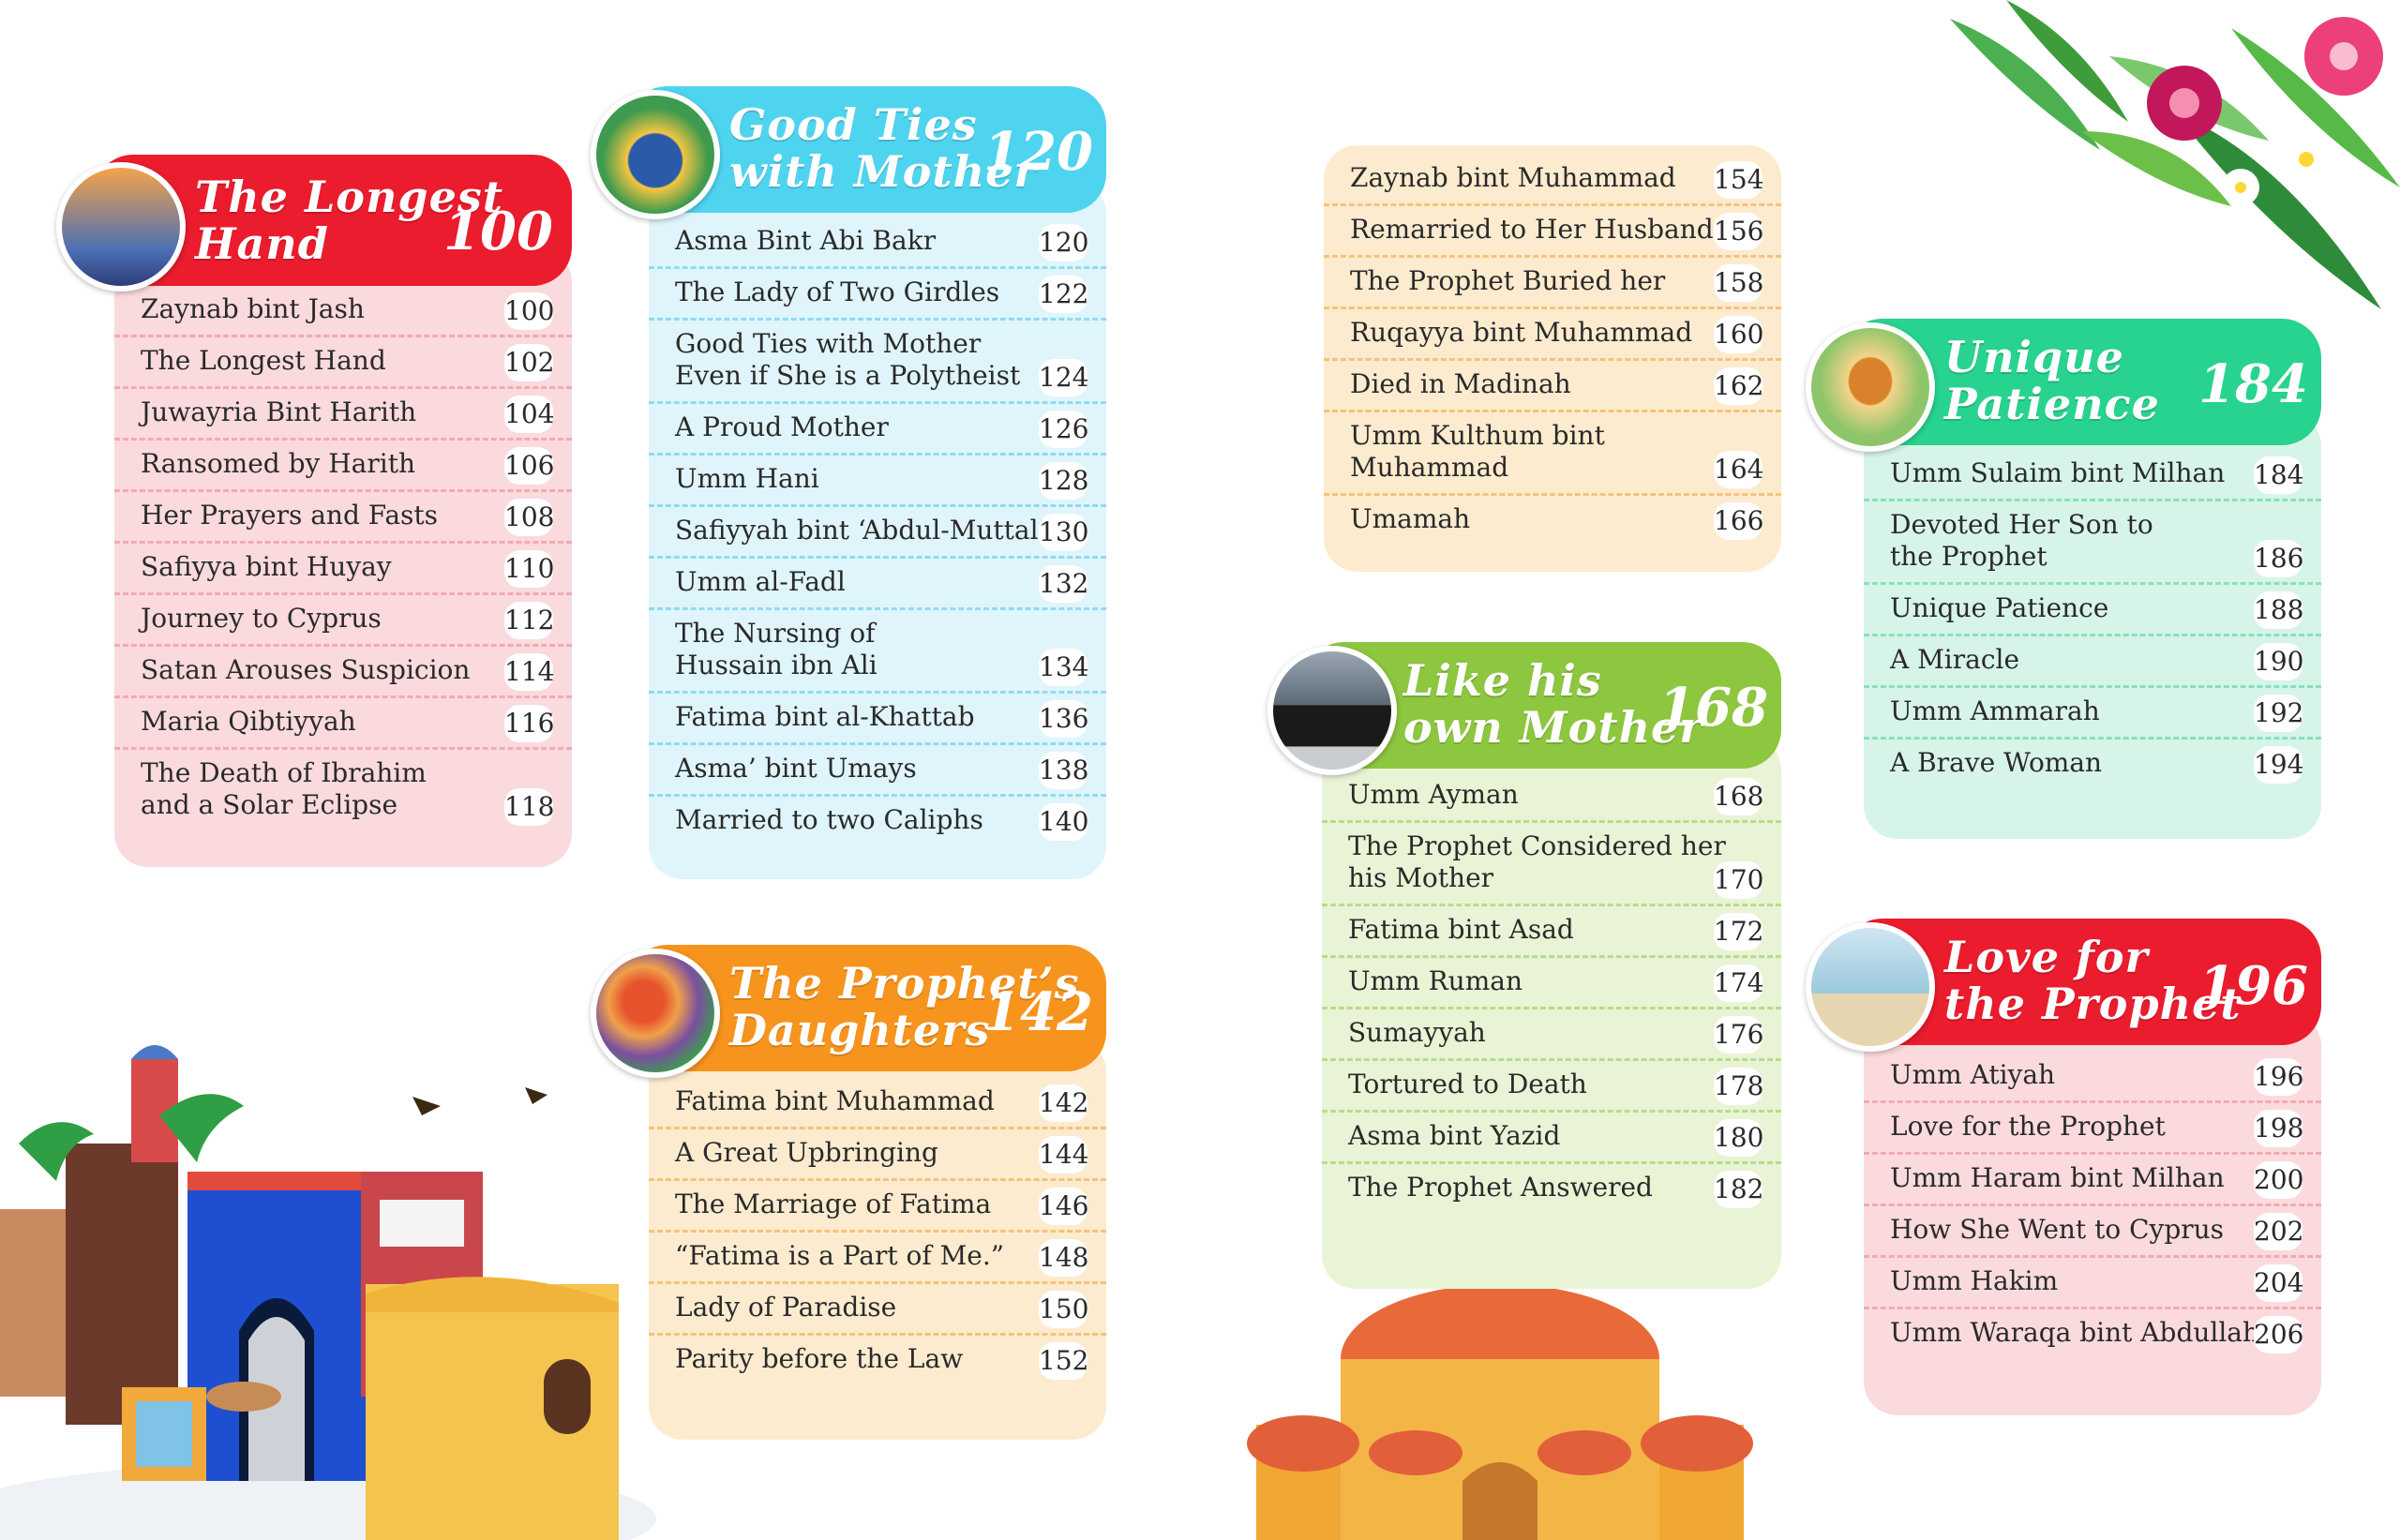 The height and width of the screenshot is (1540, 2400). Describe the element at coordinates (1063, 1103) in the screenshot. I see `toc-entry-page: 142` at that location.